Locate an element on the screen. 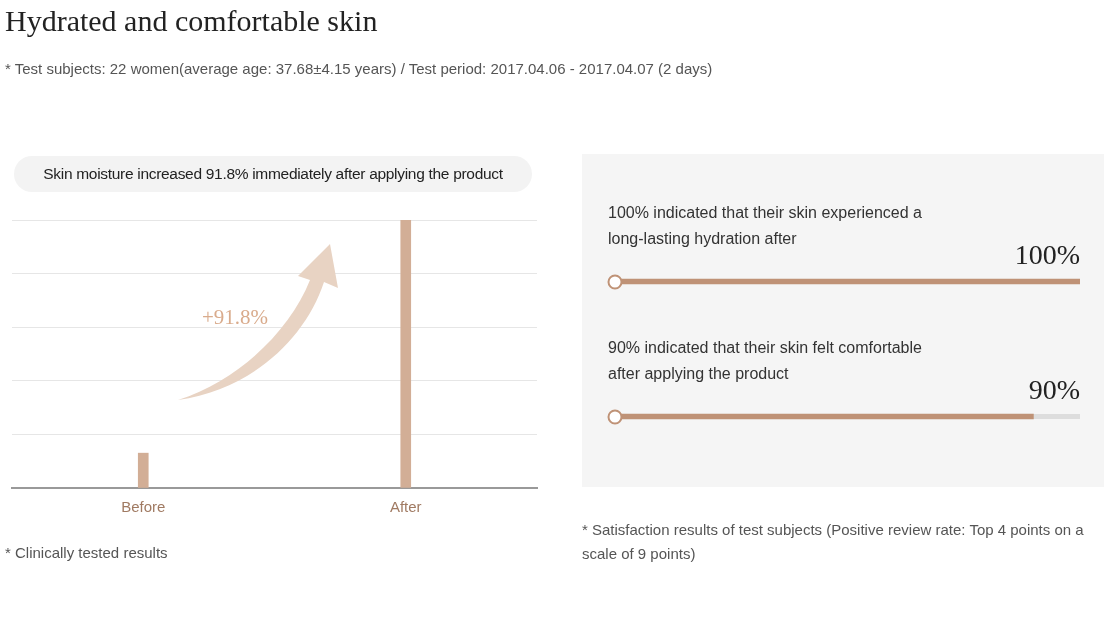  chart-subtitle: * Test subjects: 22 women(average age: 37.68±4.15 years) / Test period: 2017.04.06 - 2017.04.07 (2 days) is located at coordinates (359, 68).